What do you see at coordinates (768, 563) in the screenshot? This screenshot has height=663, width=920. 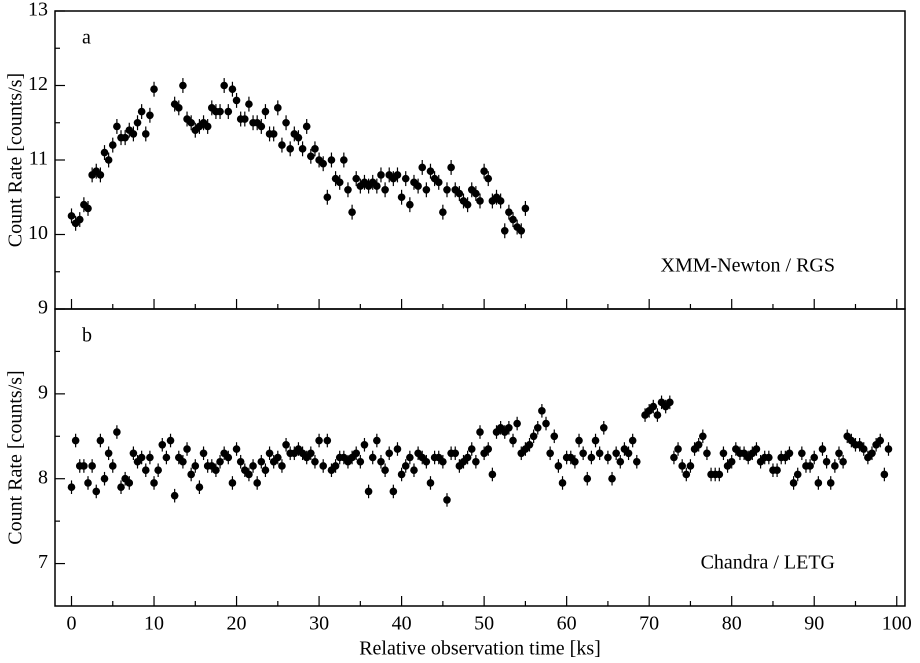 I see `annotation: Chandra / LETG` at bounding box center [768, 563].